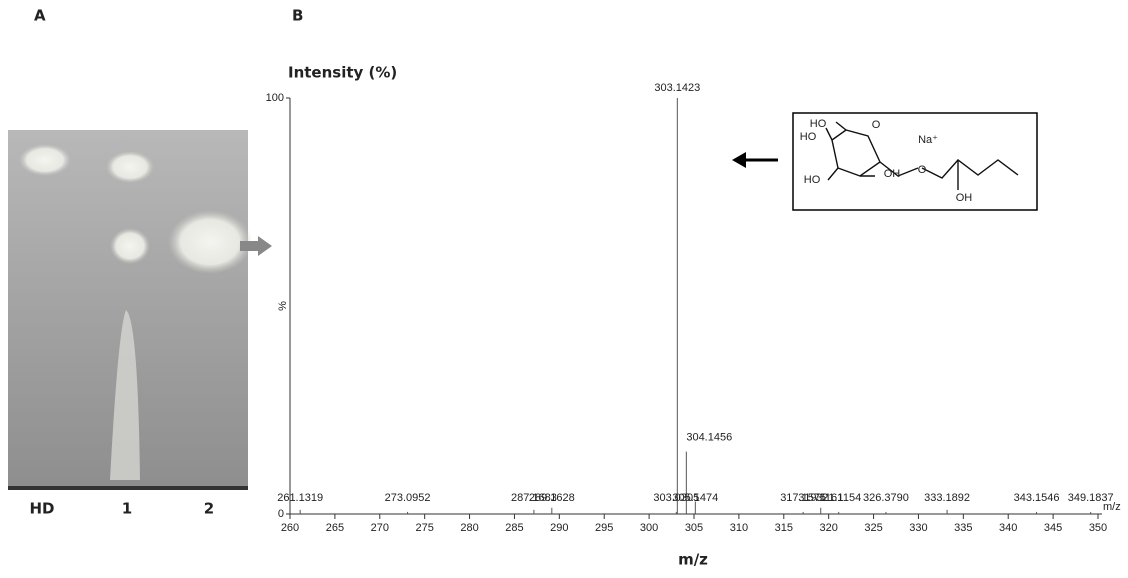 This screenshot has width=1128, height=578. What do you see at coordinates (380, 528) in the screenshot?
I see `x-tick-label: 270` at bounding box center [380, 528].